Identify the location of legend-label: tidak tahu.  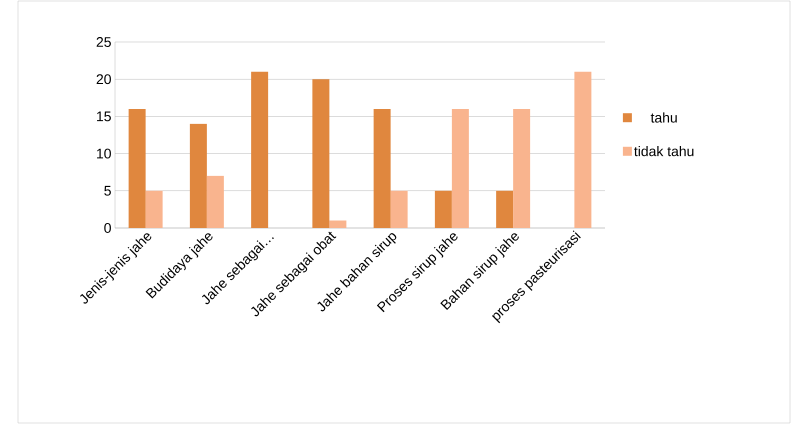
(664, 151).